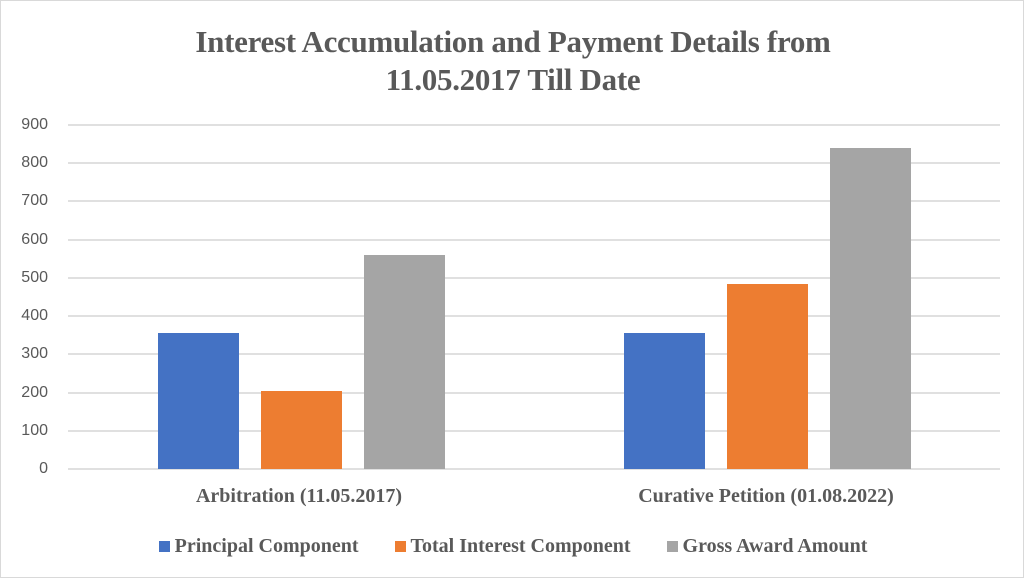 The width and height of the screenshot is (1024, 578). I want to click on principal-swatch-icon, so click(164, 546).